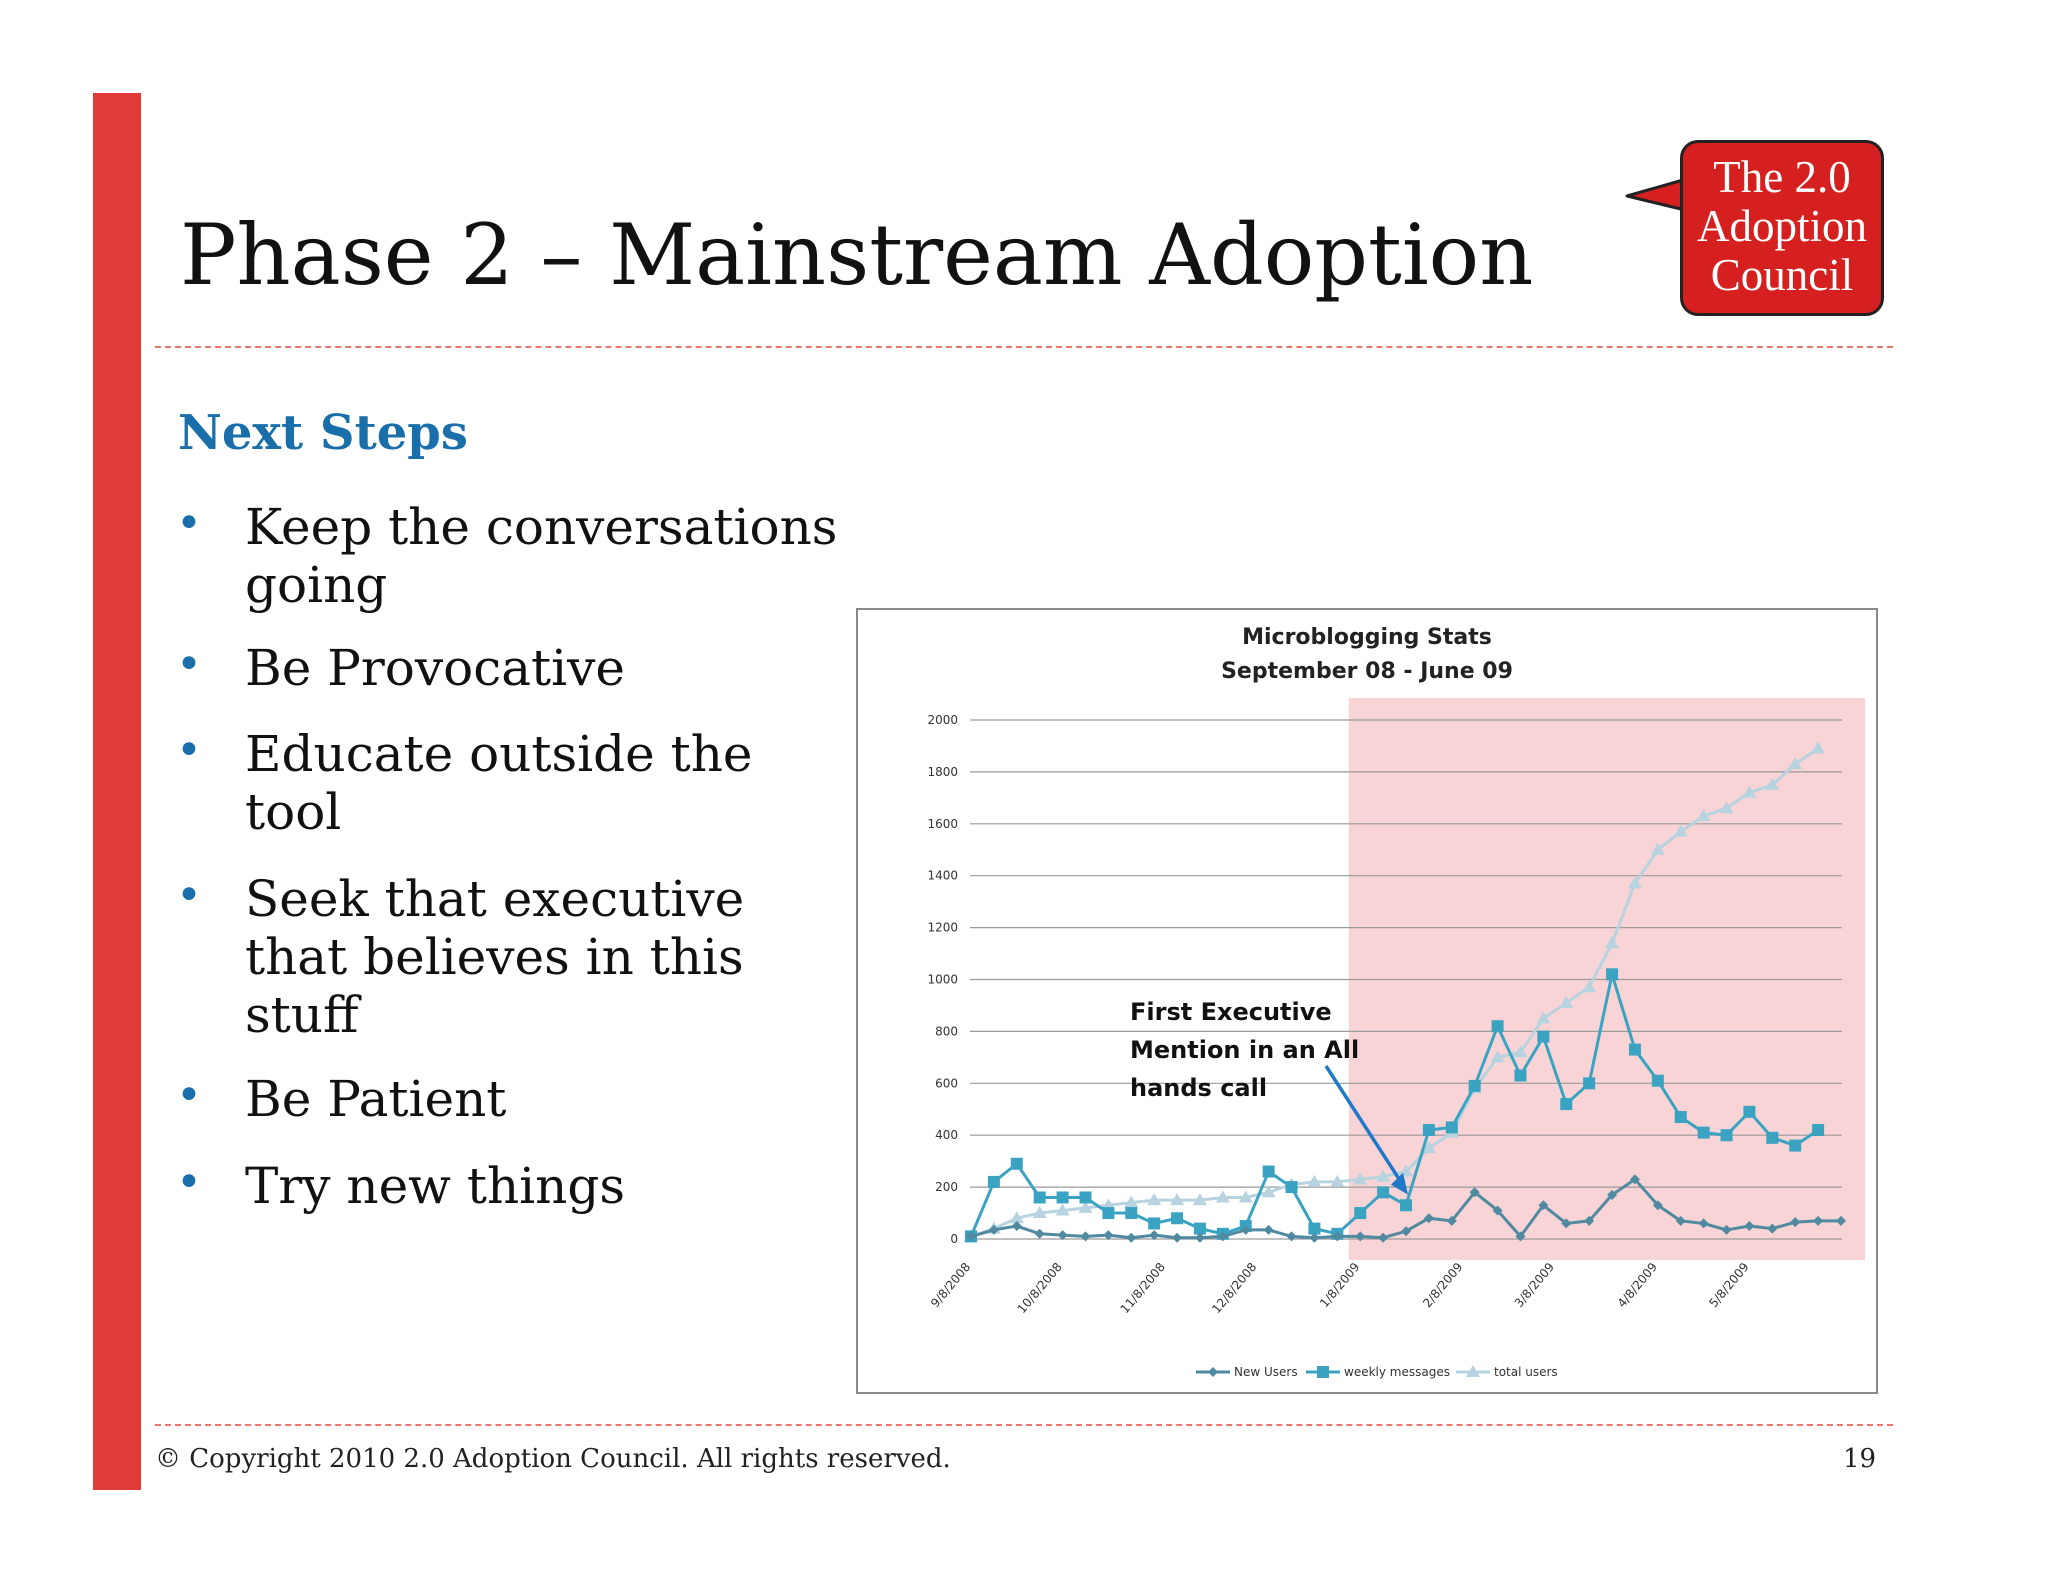 The height and width of the screenshot is (1582, 2048). Describe the element at coordinates (1365, 1126) in the screenshot. I see `annotation-arrow` at that location.